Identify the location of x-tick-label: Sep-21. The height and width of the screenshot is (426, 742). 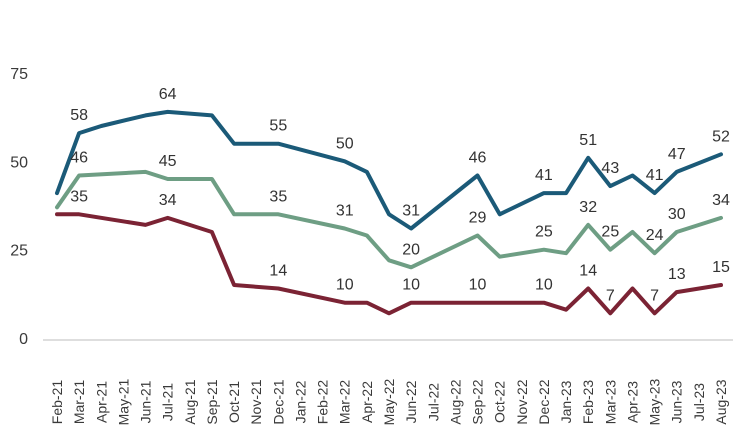
(212, 401).